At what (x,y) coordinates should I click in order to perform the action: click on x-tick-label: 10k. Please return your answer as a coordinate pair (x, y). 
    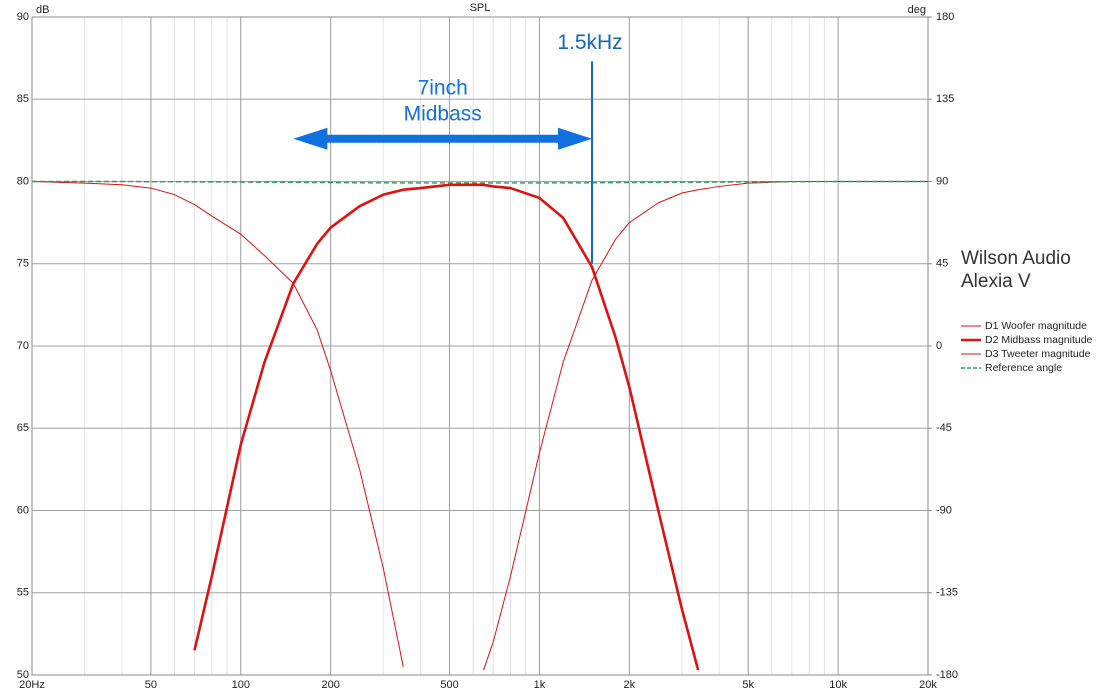
    Looking at the image, I should click on (838, 685).